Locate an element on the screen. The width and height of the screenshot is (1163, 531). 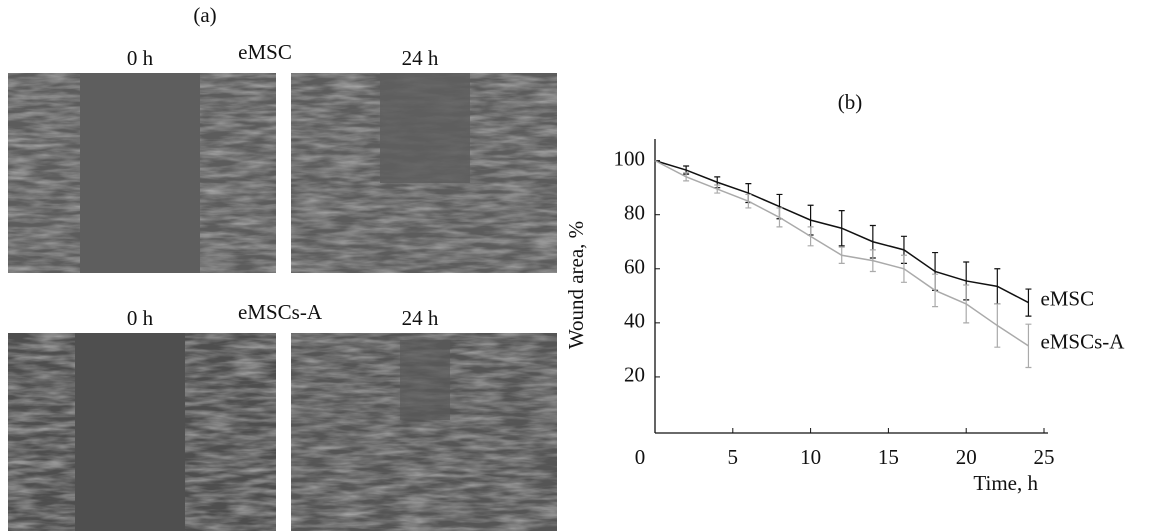
y-axis-label: Wound area, % is located at coordinates (576, 285).